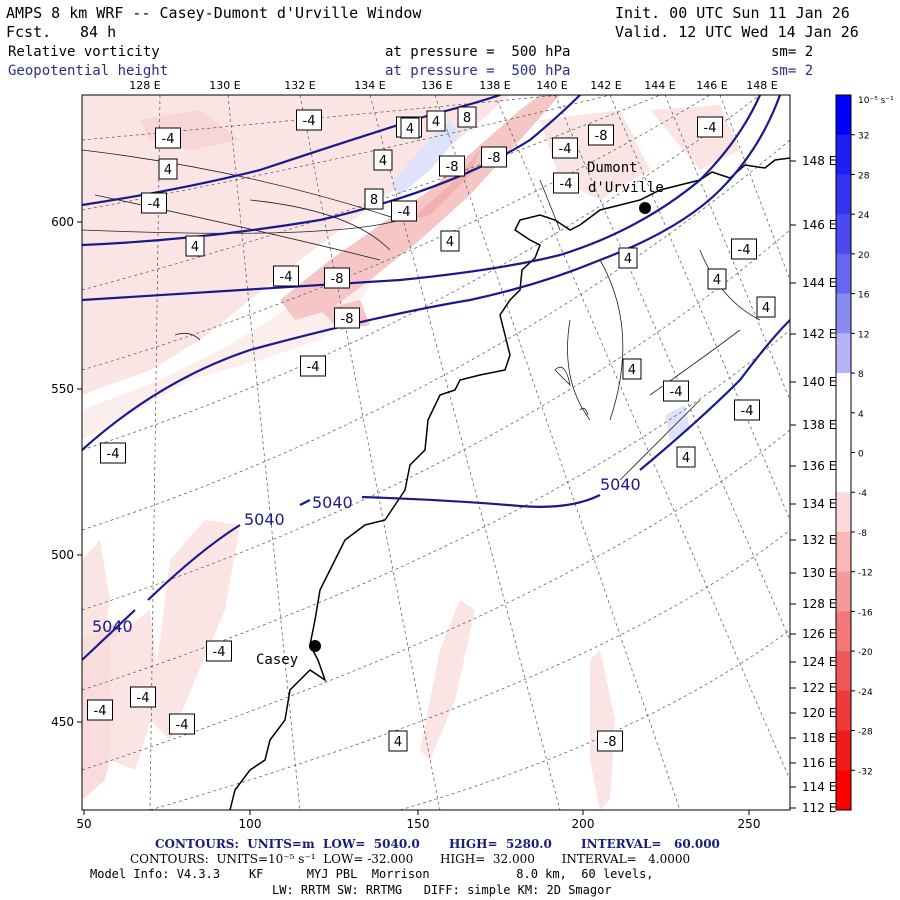  Describe the element at coordinates (299, 85) in the screenshot. I see `top-lon-label: 132 E` at that location.